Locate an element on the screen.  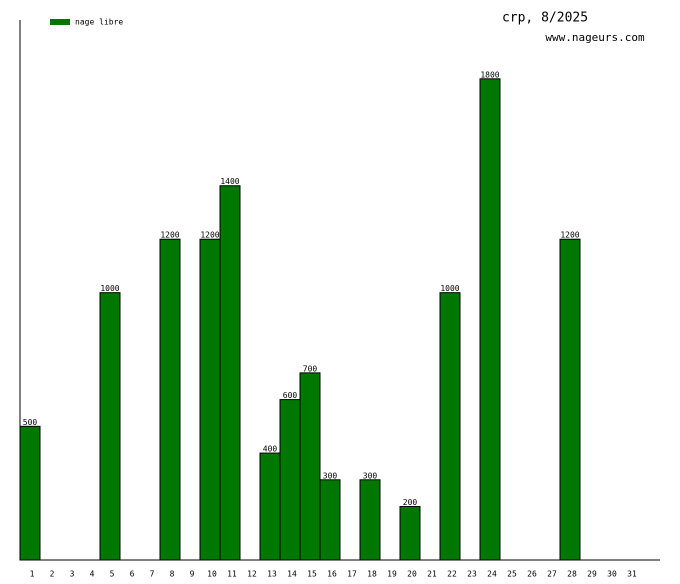
x-tick-label: 12 is located at coordinates (252, 574).